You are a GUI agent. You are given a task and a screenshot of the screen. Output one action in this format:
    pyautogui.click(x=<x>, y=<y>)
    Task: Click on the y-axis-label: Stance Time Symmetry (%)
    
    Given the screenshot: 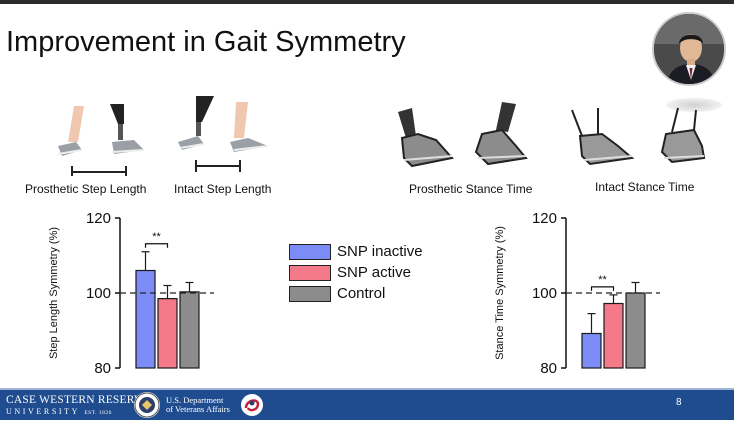 What is the action you would take?
    pyautogui.click(x=500, y=293)
    